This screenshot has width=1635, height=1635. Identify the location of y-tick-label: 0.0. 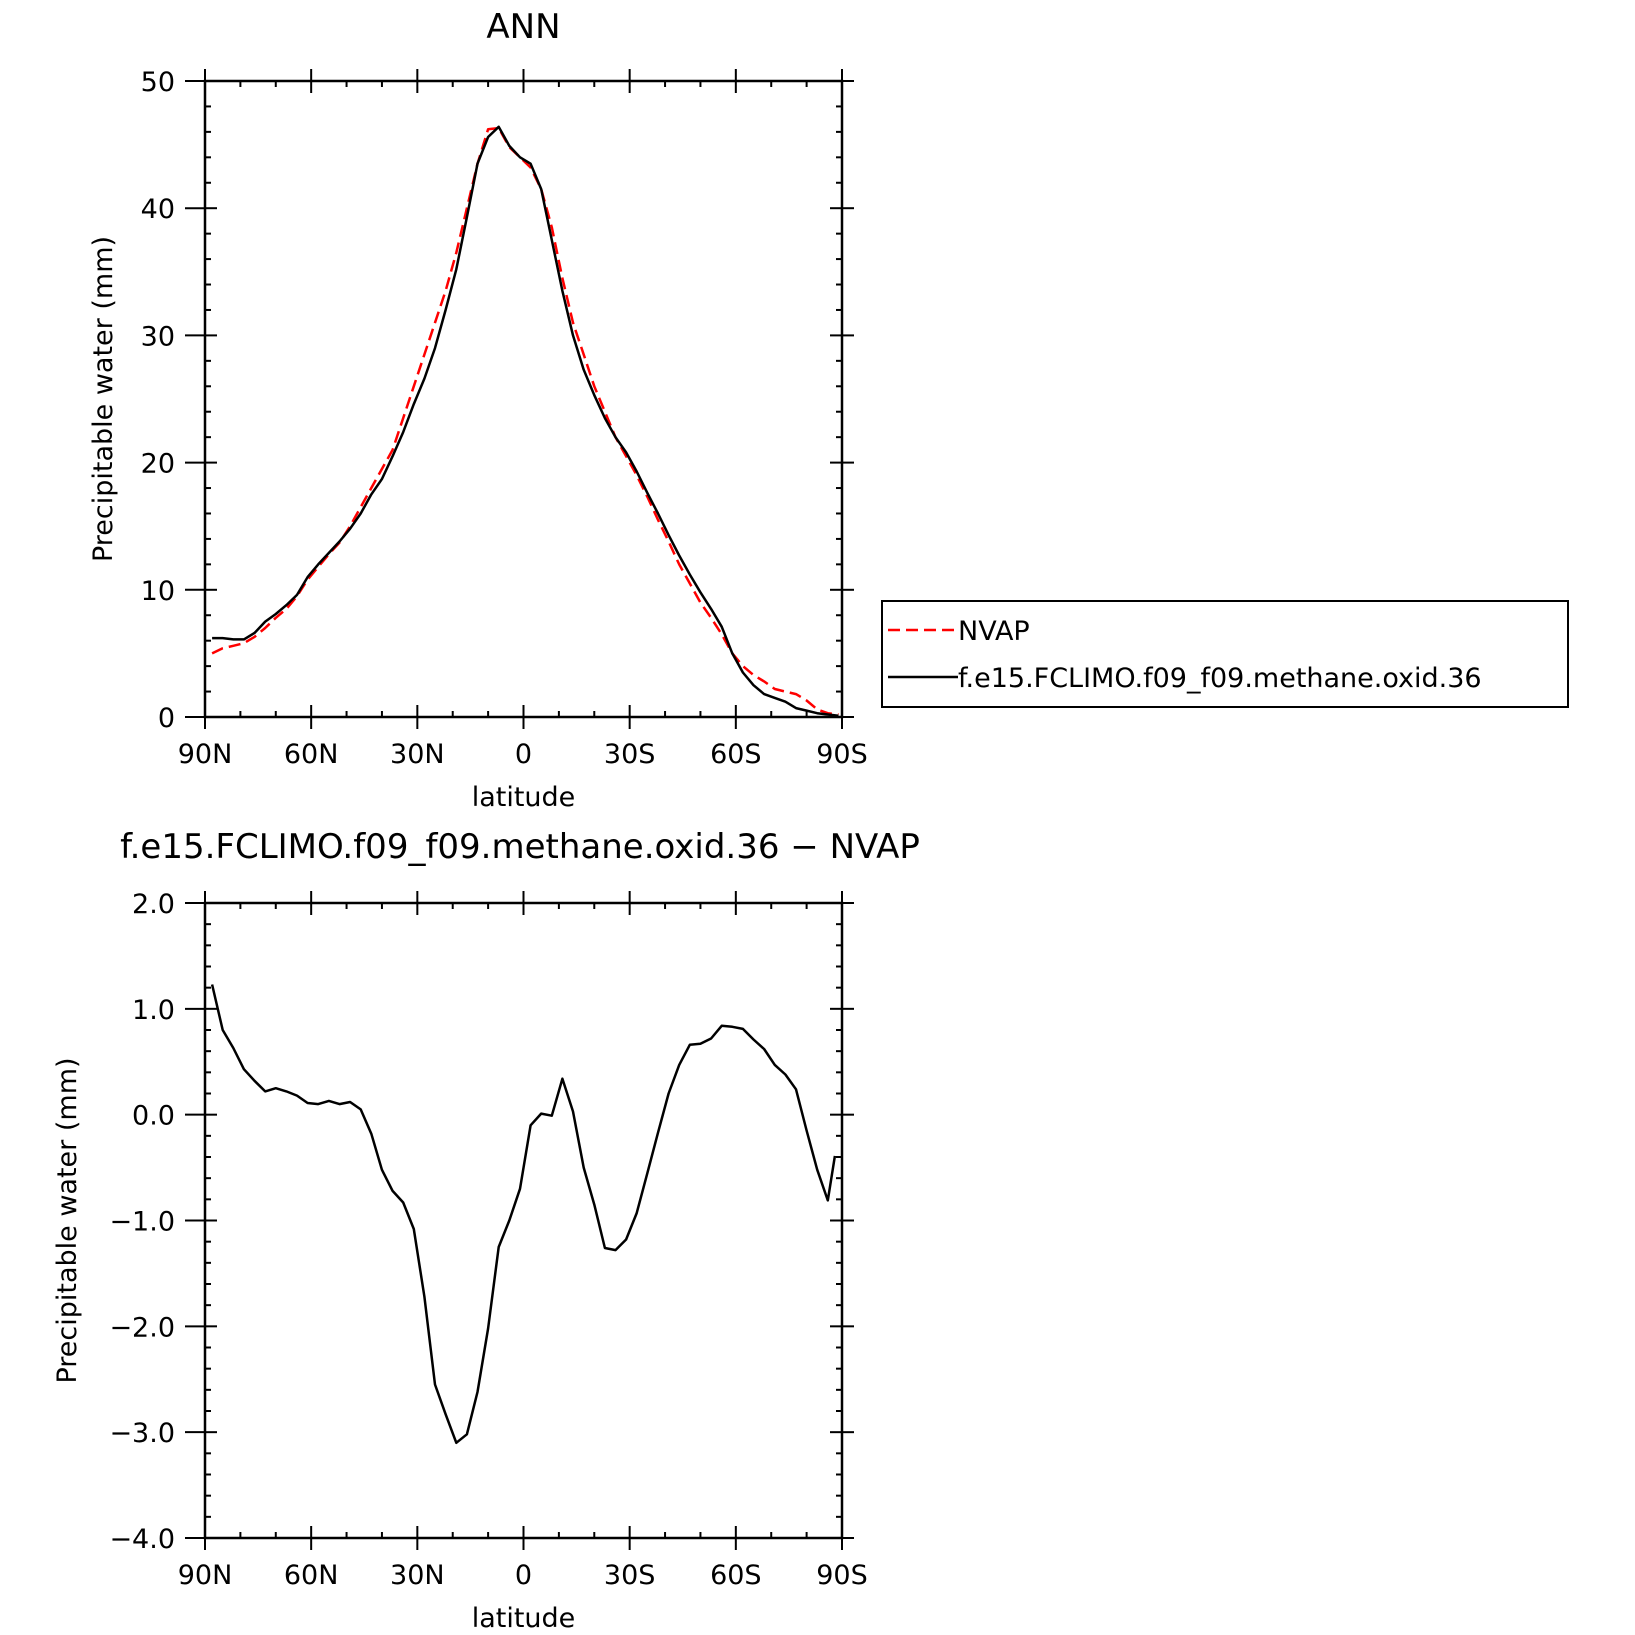
(153, 1116).